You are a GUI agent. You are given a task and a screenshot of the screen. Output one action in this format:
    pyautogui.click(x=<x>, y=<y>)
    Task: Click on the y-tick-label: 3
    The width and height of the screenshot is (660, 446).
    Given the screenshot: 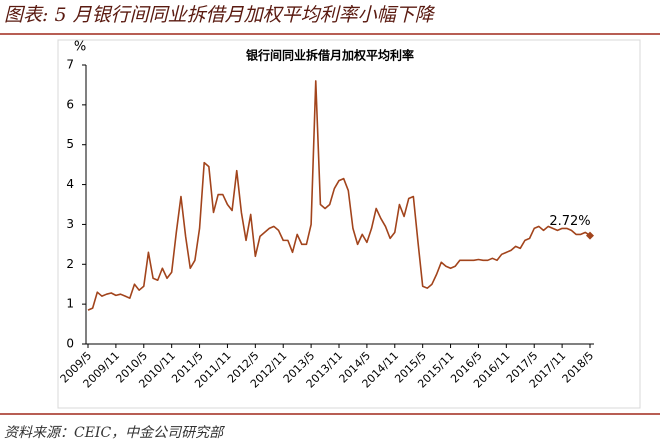 What is the action you would take?
    pyautogui.click(x=70, y=224)
    